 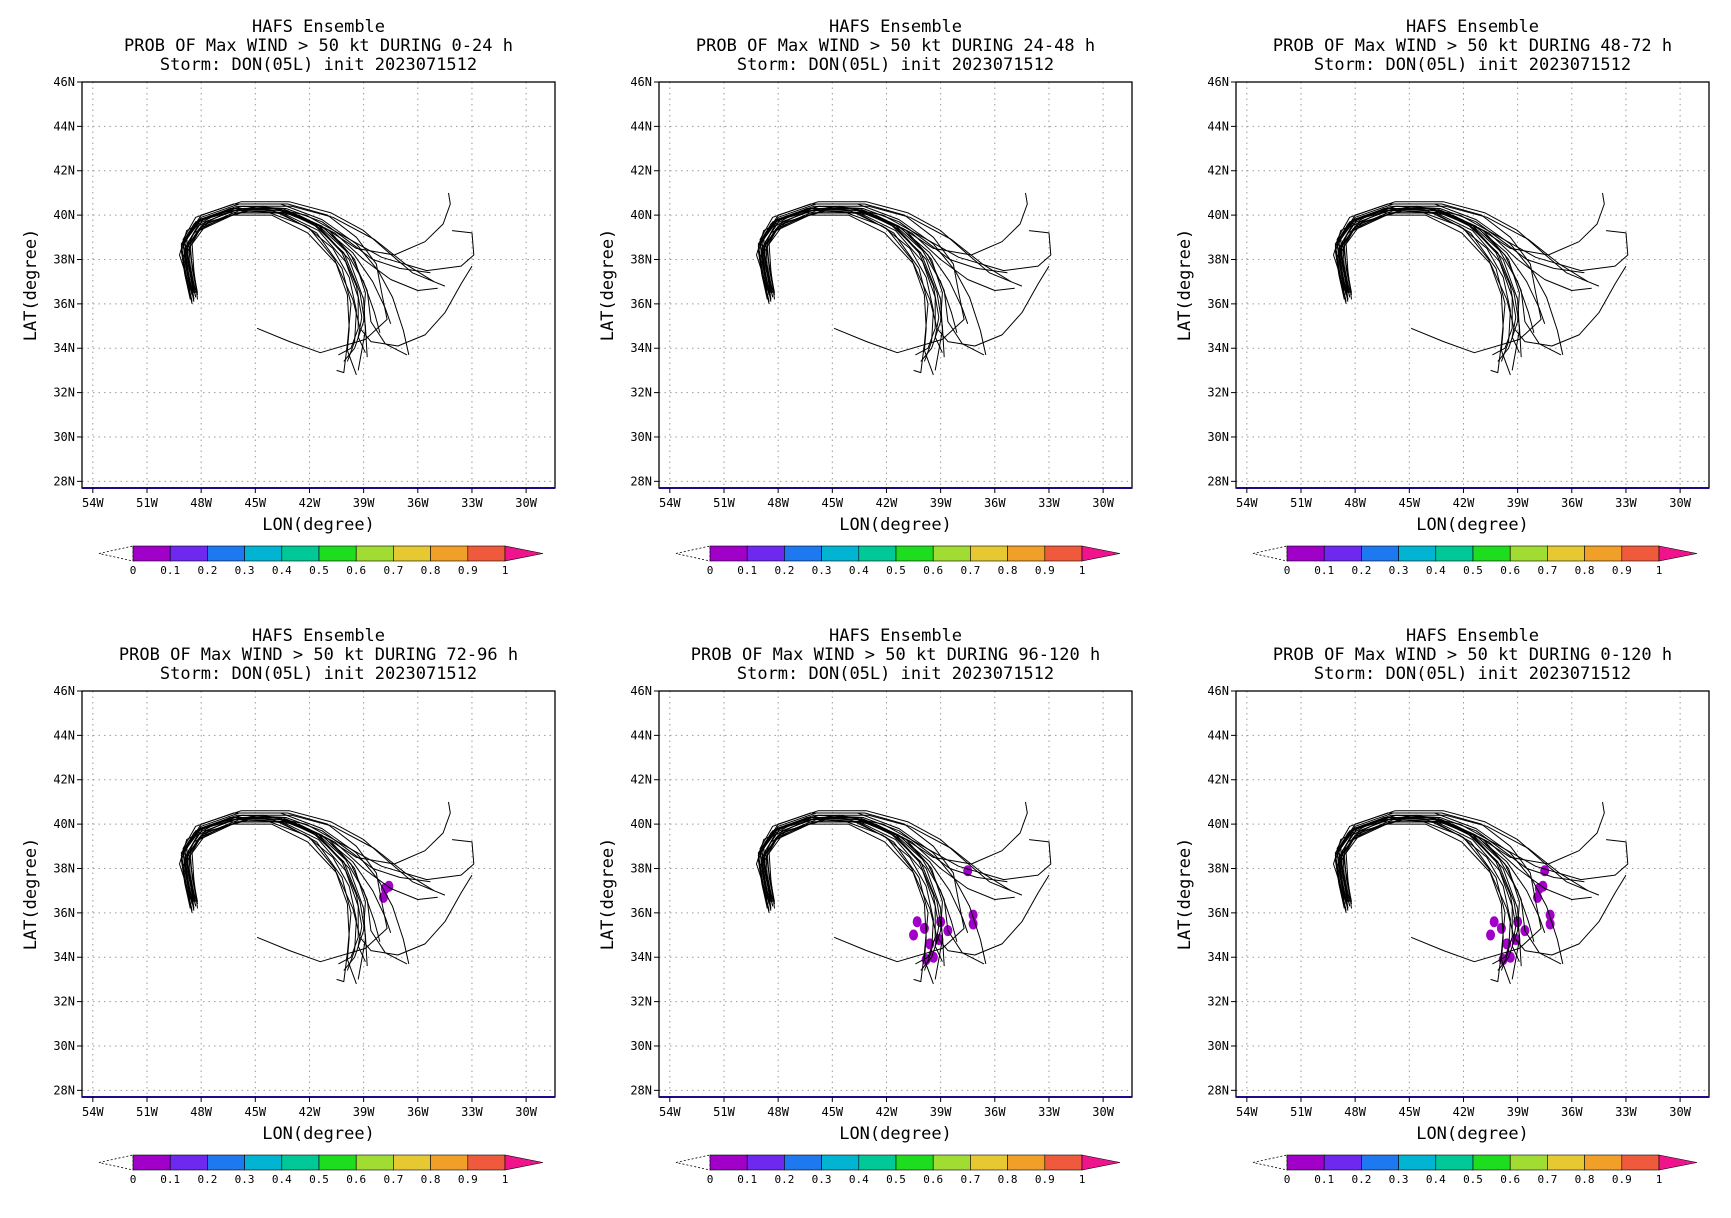 What do you see at coordinates (1472, 46) in the screenshot?
I see `chart-subtitle: PROB OF Max WIND > 50 kt DURING 48-72 h` at bounding box center [1472, 46].